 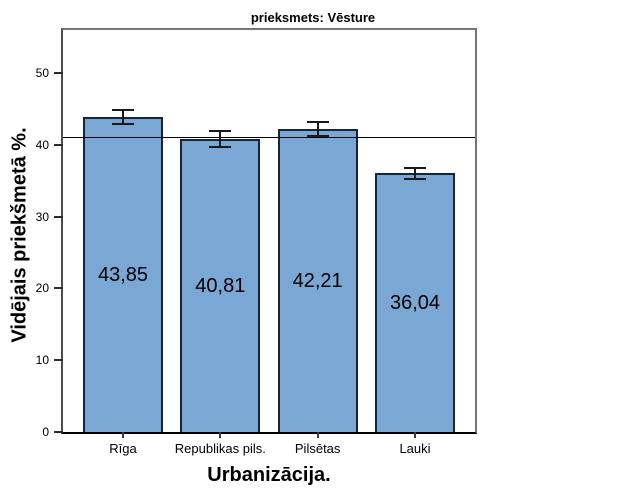 What do you see at coordinates (313, 17) in the screenshot?
I see `chart-title: prieksmets: Vēsture` at bounding box center [313, 17].